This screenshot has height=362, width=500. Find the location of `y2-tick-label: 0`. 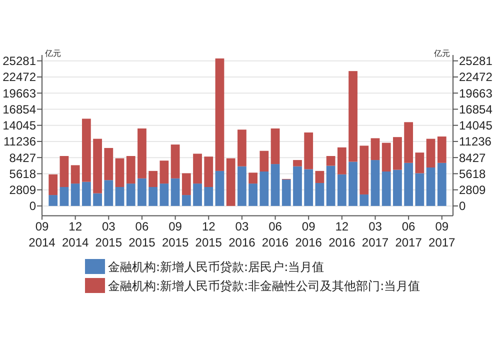

y2-tick-label: 0 is located at coordinates (462, 206).